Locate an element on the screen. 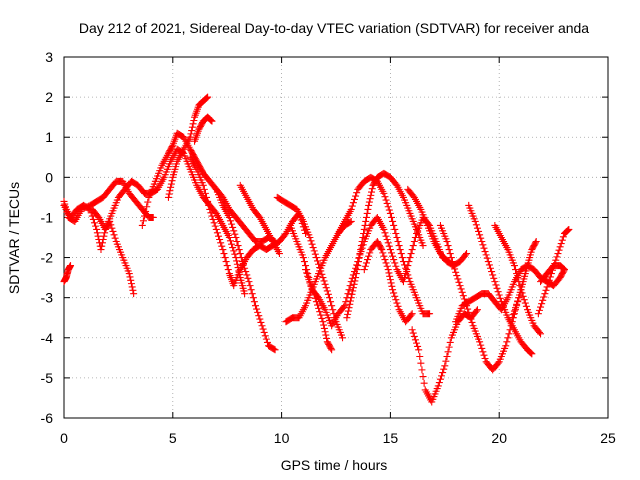 Image resolution: width=640 pixels, height=480 pixels. y-tick-label: 2 is located at coordinates (49, 97).